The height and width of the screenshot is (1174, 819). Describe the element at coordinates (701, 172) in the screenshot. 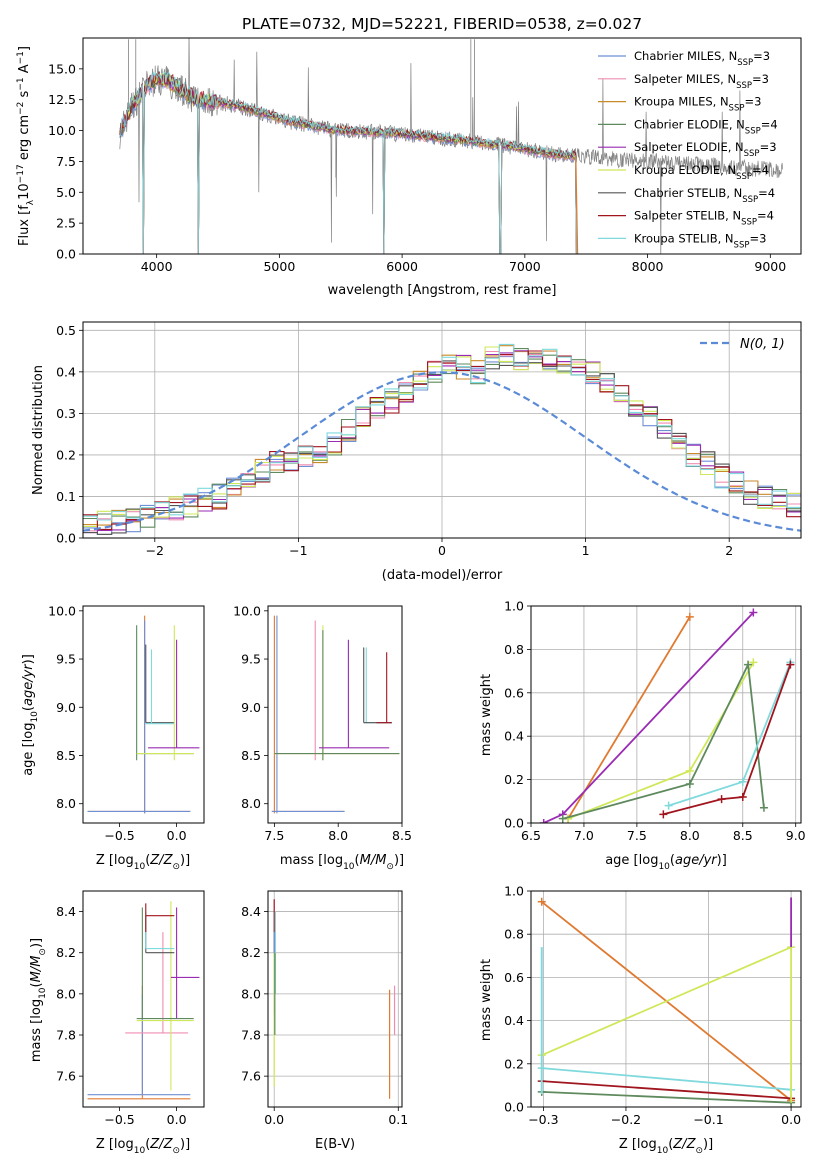

I see `legend-label: Kroupa ELODIE, NSSP=4` at that location.